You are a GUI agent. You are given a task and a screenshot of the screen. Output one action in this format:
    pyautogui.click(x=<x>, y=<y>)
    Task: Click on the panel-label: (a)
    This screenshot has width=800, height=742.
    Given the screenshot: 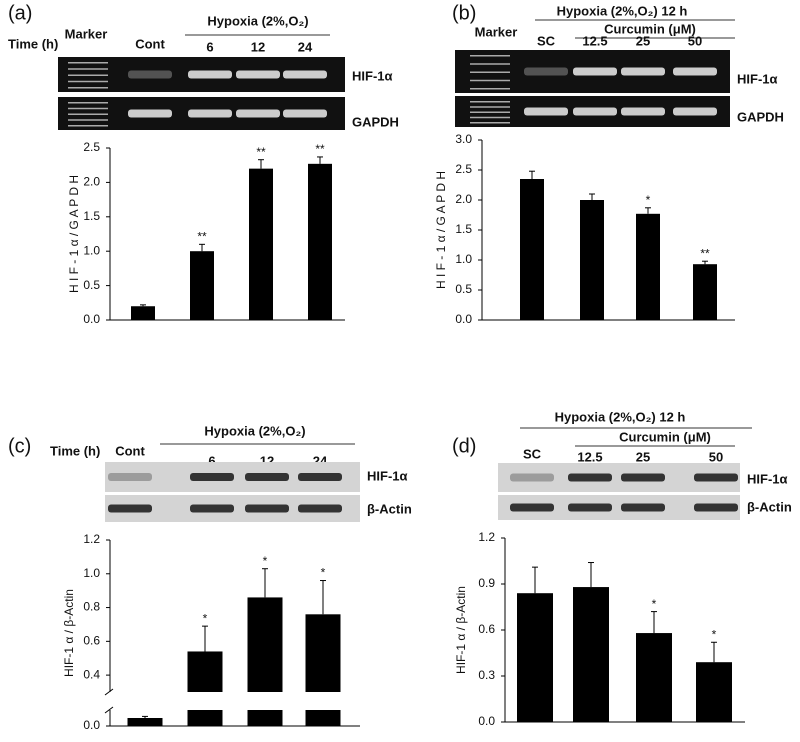 What is the action you would take?
    pyautogui.click(x=20, y=13)
    